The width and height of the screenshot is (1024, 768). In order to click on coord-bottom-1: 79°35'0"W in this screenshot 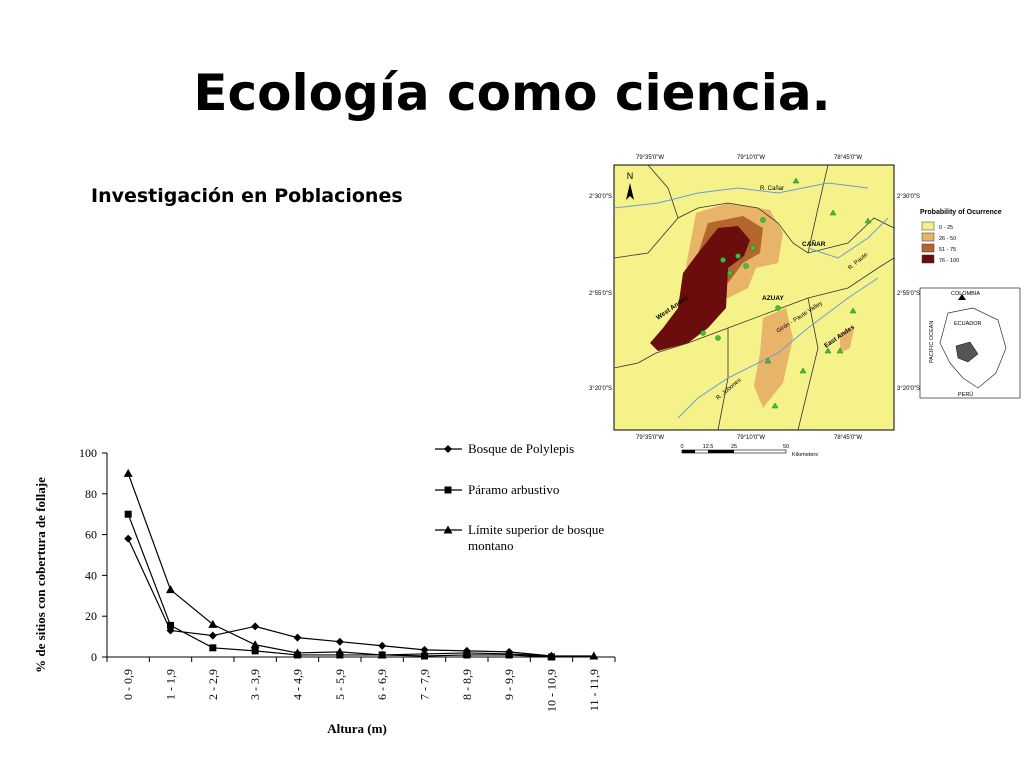, I will do `click(650, 438)`.